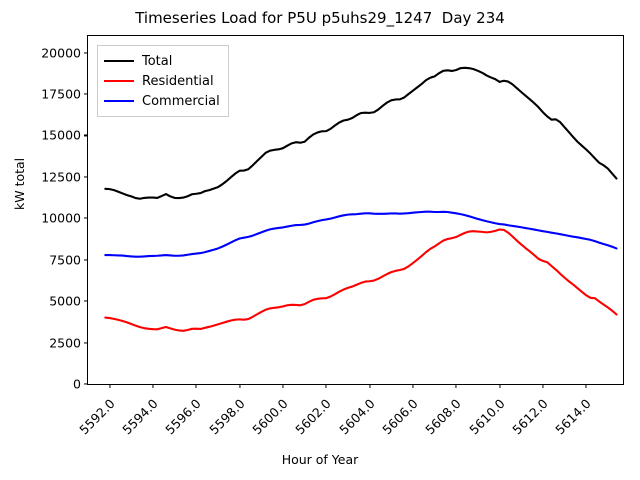 The width and height of the screenshot is (640, 480). I want to click on x-tick-label: 5604.0, so click(356, 416).